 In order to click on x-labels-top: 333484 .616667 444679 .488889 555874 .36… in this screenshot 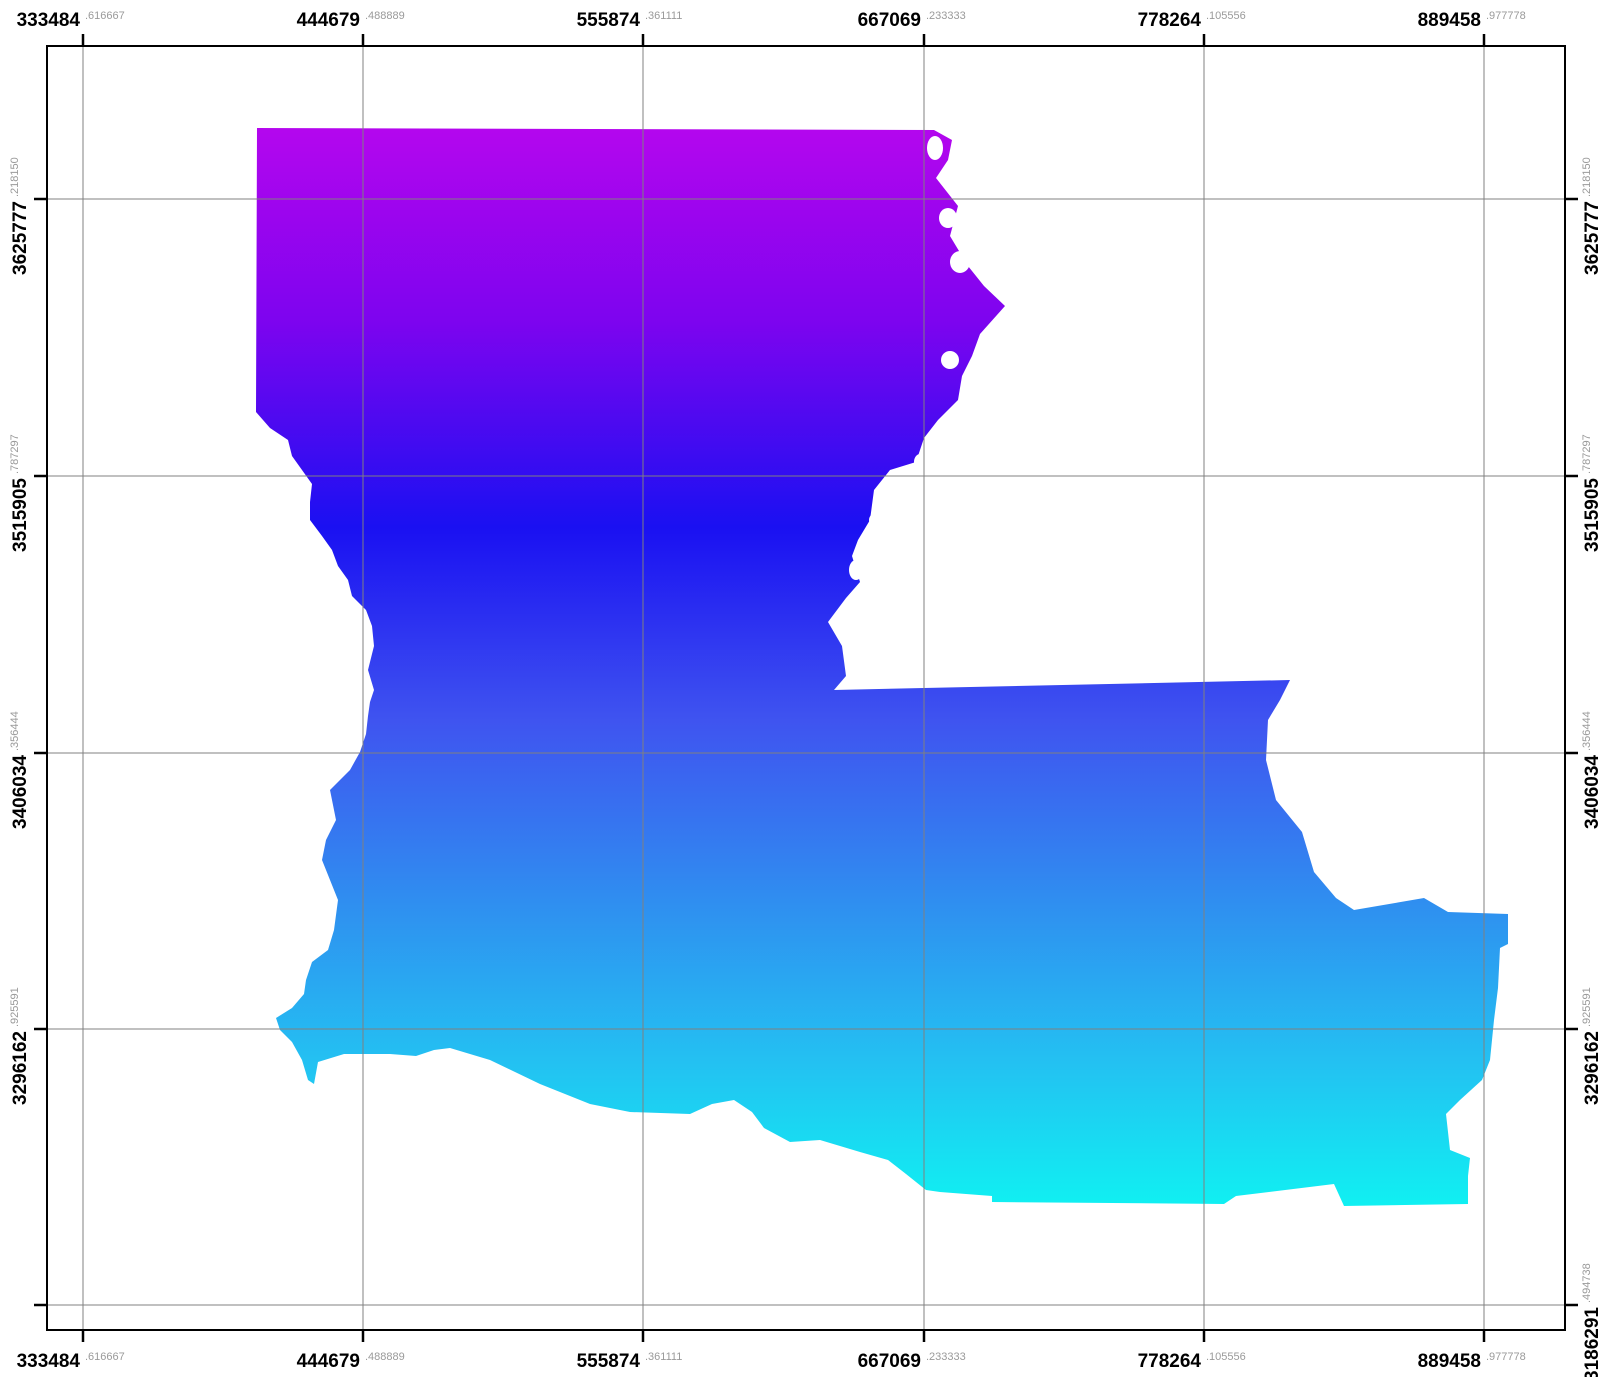, I will do `click(771, 20)`.